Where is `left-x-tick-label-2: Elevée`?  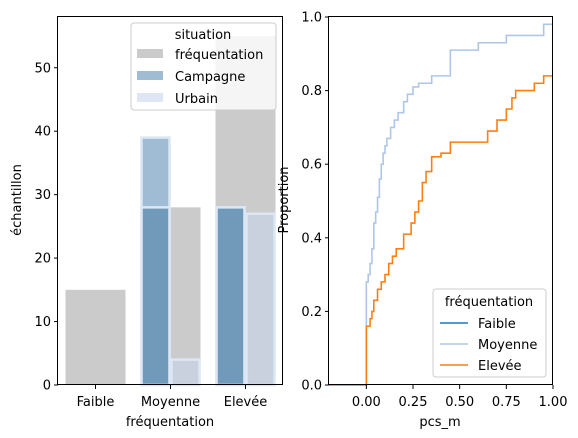 left-x-tick-label-2: Elevée is located at coordinates (246, 402).